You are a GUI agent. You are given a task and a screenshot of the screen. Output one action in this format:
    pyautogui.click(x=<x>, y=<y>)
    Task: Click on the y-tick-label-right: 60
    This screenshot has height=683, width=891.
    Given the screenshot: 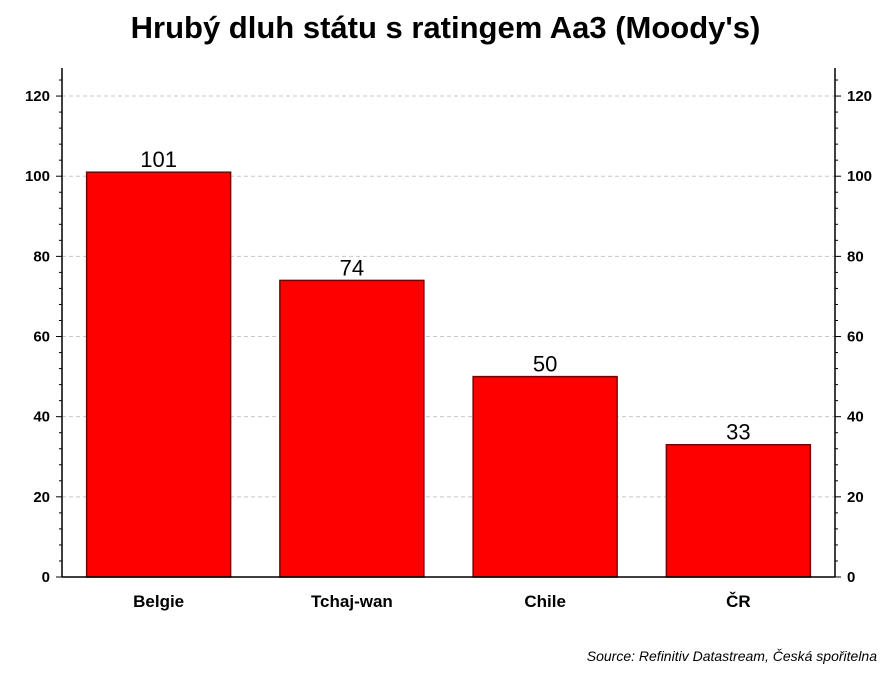 What is the action you would take?
    pyautogui.click(x=855, y=337)
    